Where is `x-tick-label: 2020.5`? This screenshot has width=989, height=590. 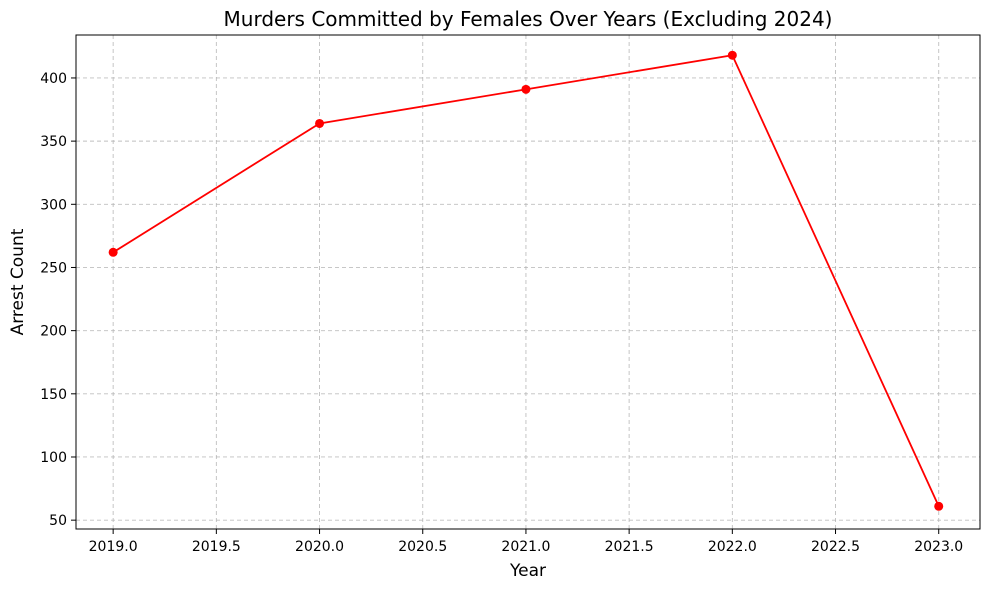 x-tick-label: 2020.5 is located at coordinates (422, 547).